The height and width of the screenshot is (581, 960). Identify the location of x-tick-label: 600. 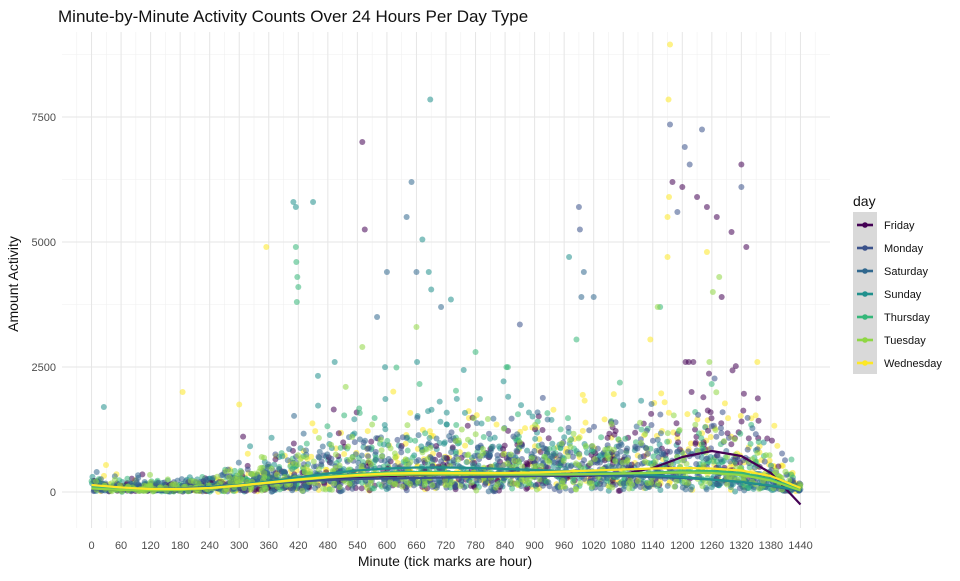
(387, 546).